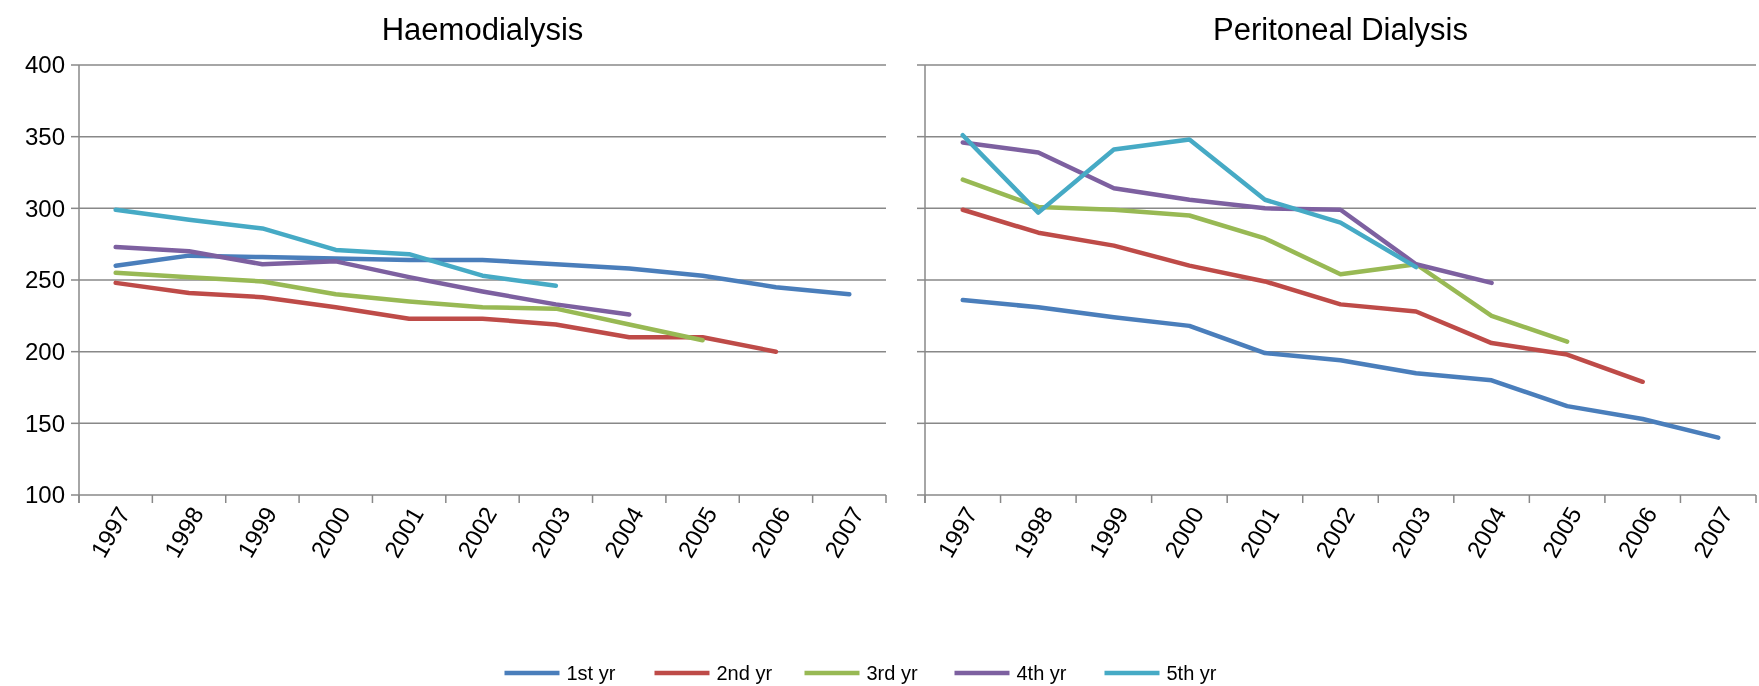  I want to click on legend-label: 2nd yr, so click(744, 673).